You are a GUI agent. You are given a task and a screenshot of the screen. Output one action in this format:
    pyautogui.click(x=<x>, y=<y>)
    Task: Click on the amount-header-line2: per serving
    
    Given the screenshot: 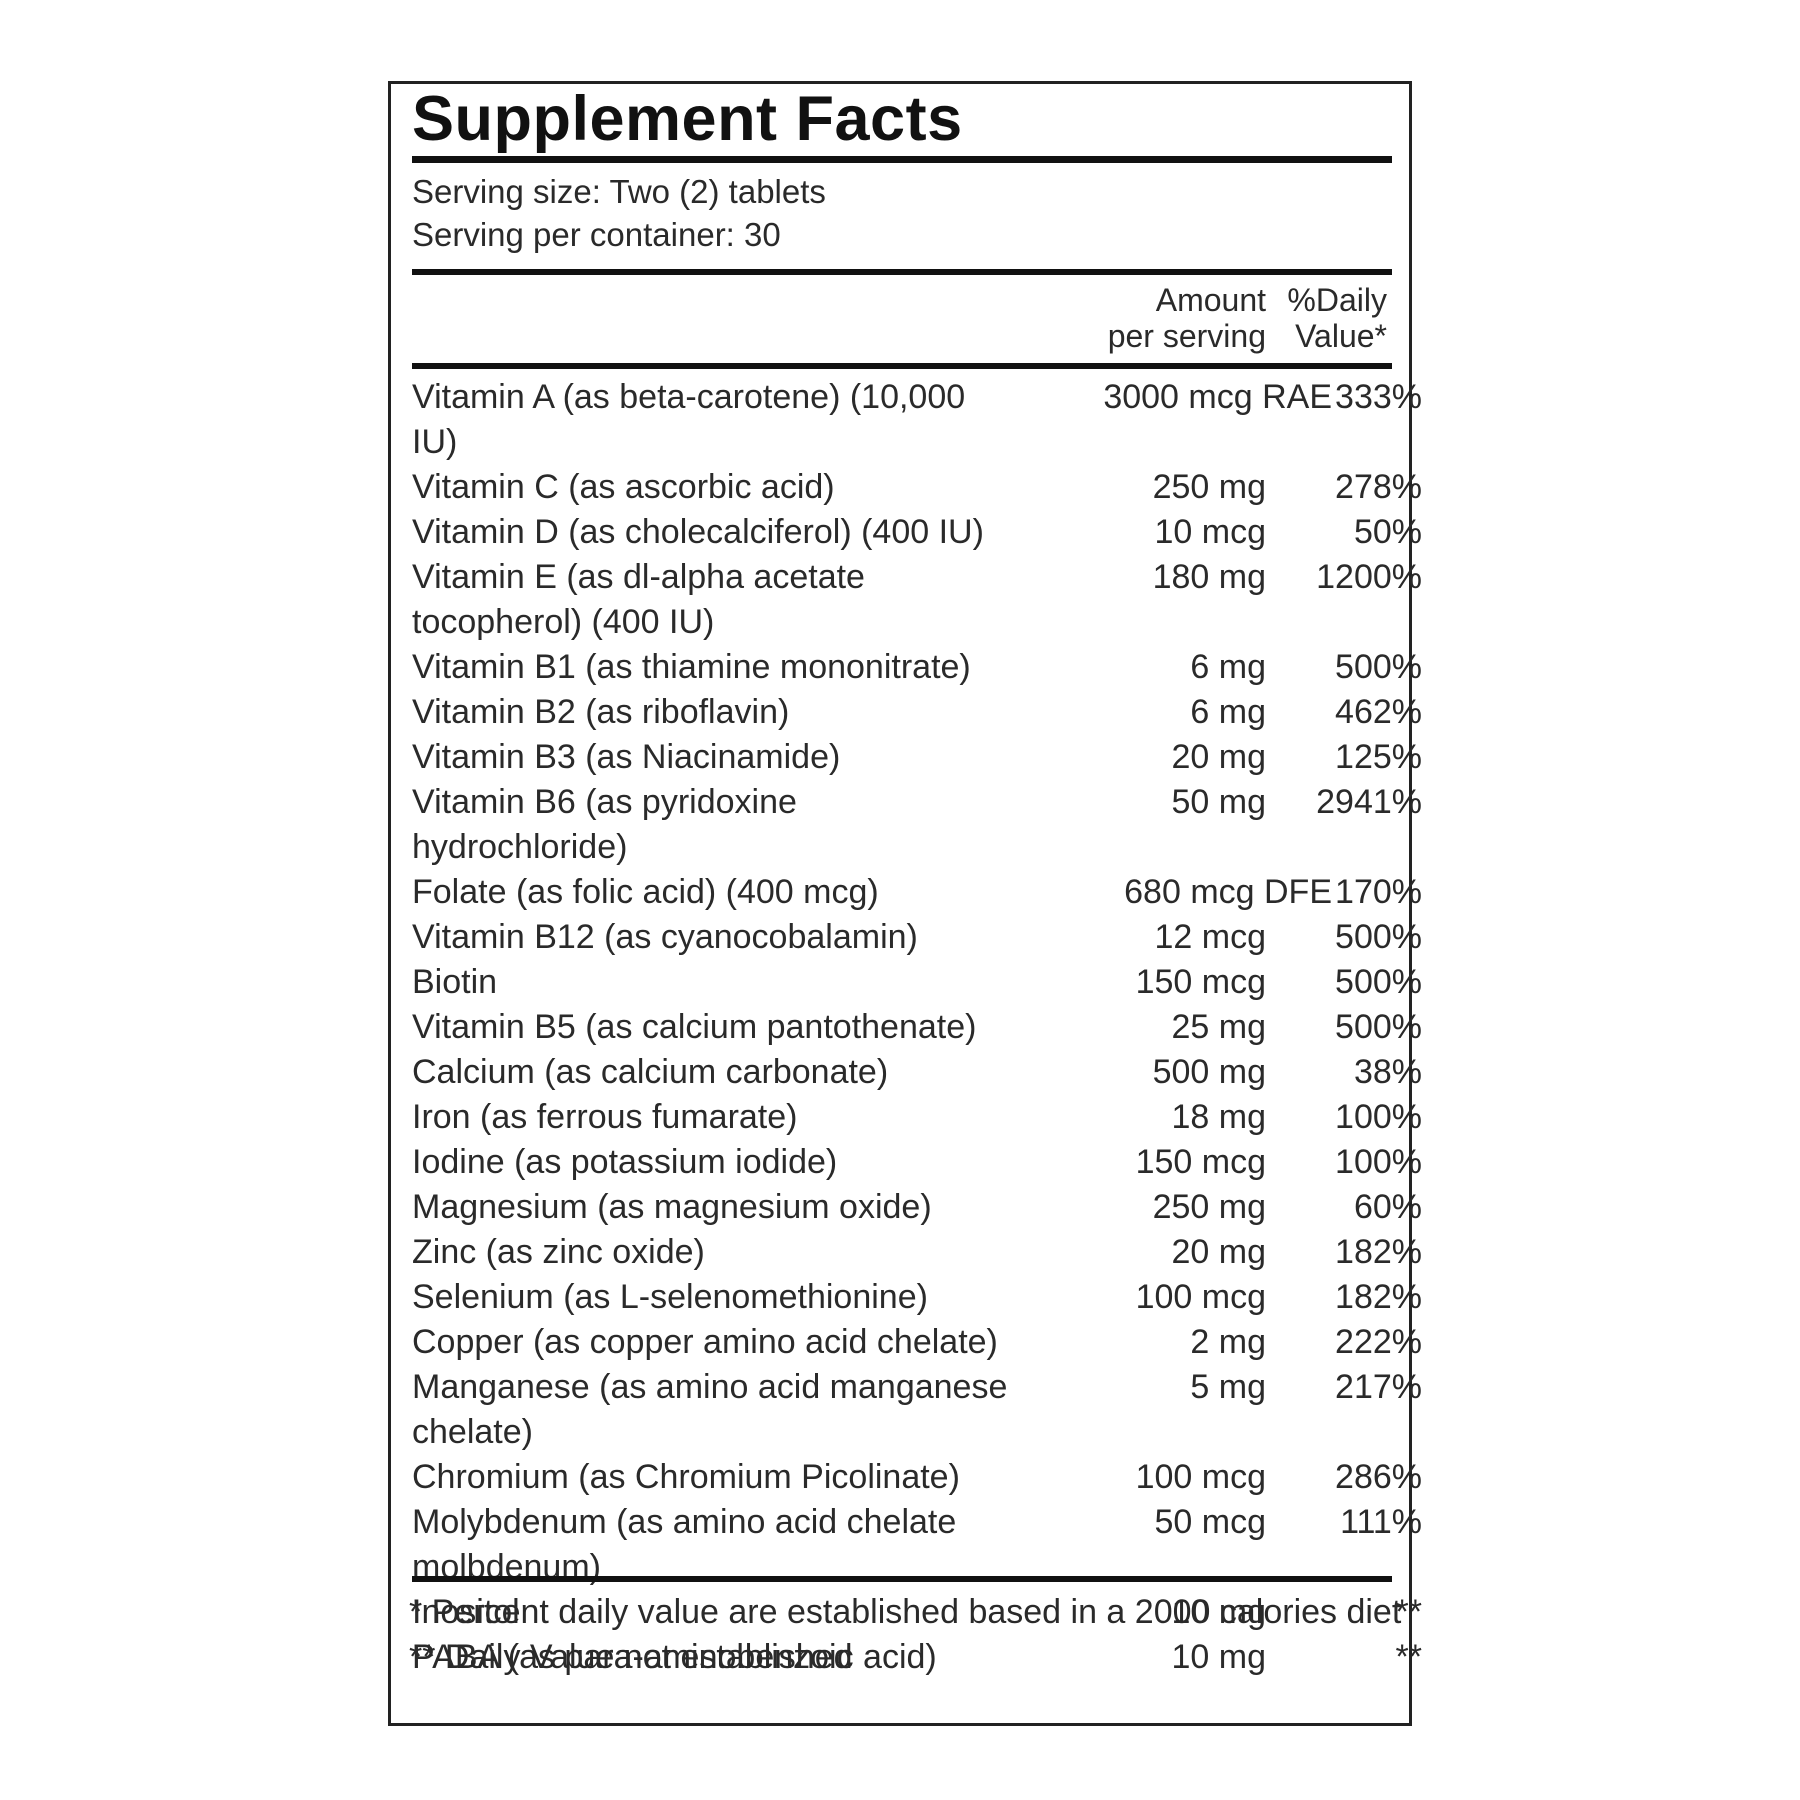 What is the action you would take?
    pyautogui.click(x=1186, y=336)
    